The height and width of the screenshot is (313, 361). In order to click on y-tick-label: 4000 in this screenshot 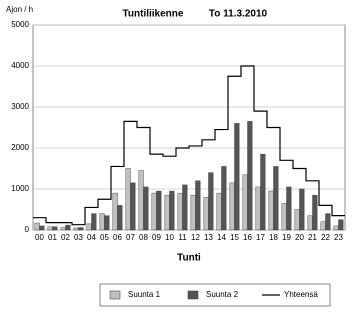, I will do `click(20, 65)`.